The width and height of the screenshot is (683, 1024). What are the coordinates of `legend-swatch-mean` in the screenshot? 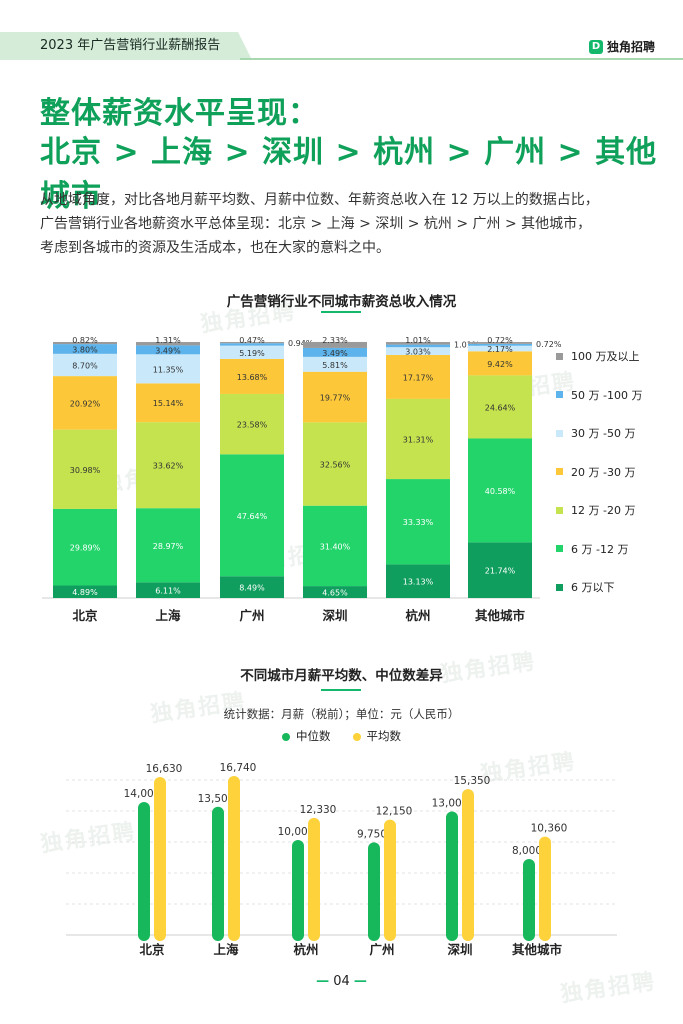 It's located at (356, 736).